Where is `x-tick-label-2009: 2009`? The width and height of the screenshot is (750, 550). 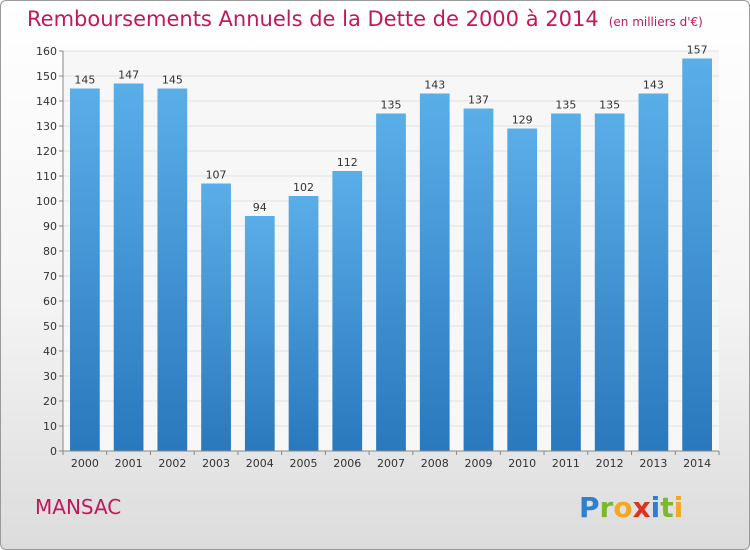
x-tick-label-2009: 2009 is located at coordinates (478, 463).